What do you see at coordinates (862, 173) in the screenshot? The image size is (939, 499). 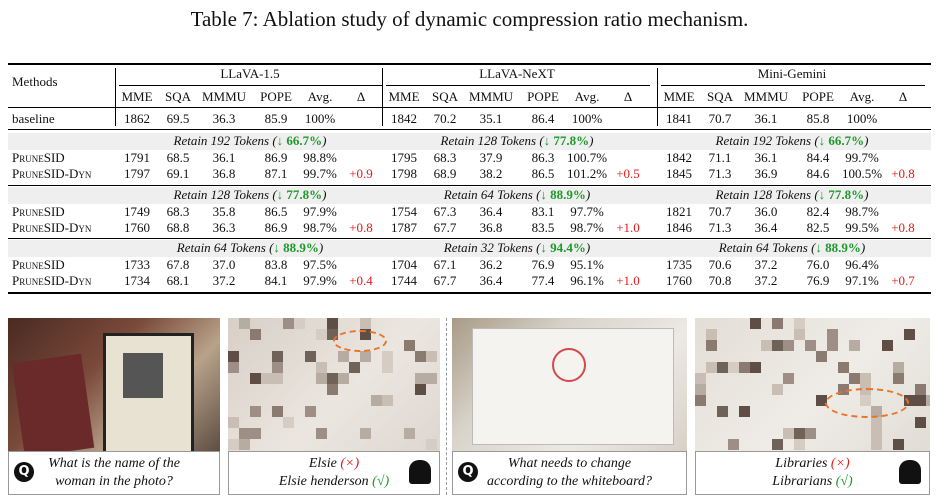 I see `cell: 100.5%` at bounding box center [862, 173].